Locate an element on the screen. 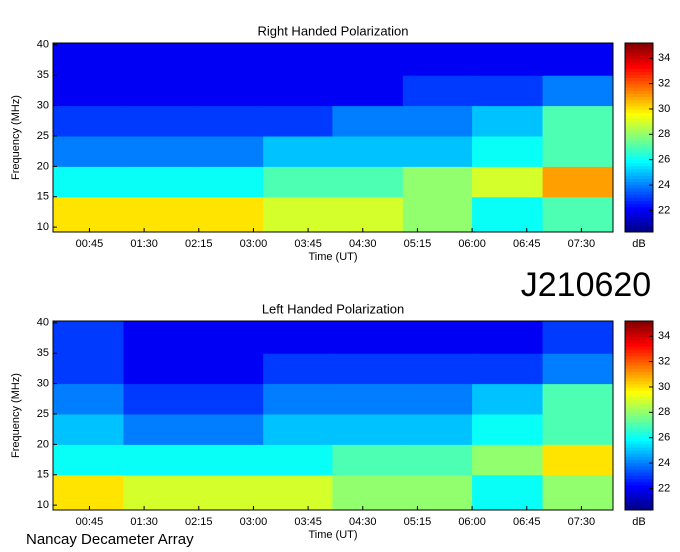 Image resolution: width=680 pixels, height=552 pixels. colorbar-tick-label: 28 is located at coordinates (664, 412).